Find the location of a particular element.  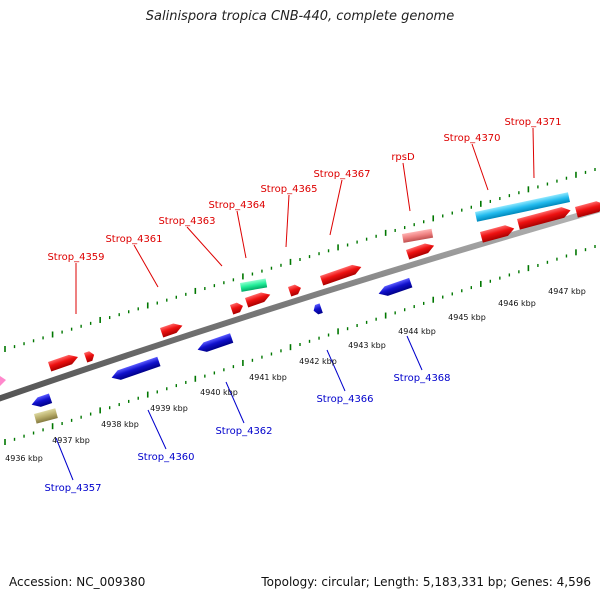

scale-label: 4945 kbp is located at coordinates (467, 317).